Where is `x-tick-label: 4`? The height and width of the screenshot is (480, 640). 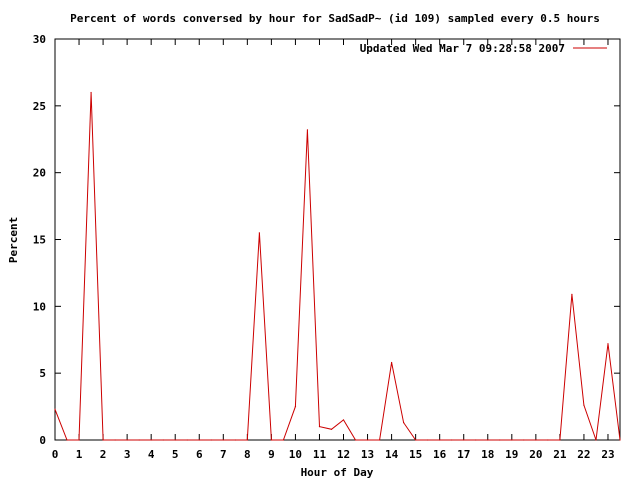 x-tick-label: 4 is located at coordinates (151, 454).